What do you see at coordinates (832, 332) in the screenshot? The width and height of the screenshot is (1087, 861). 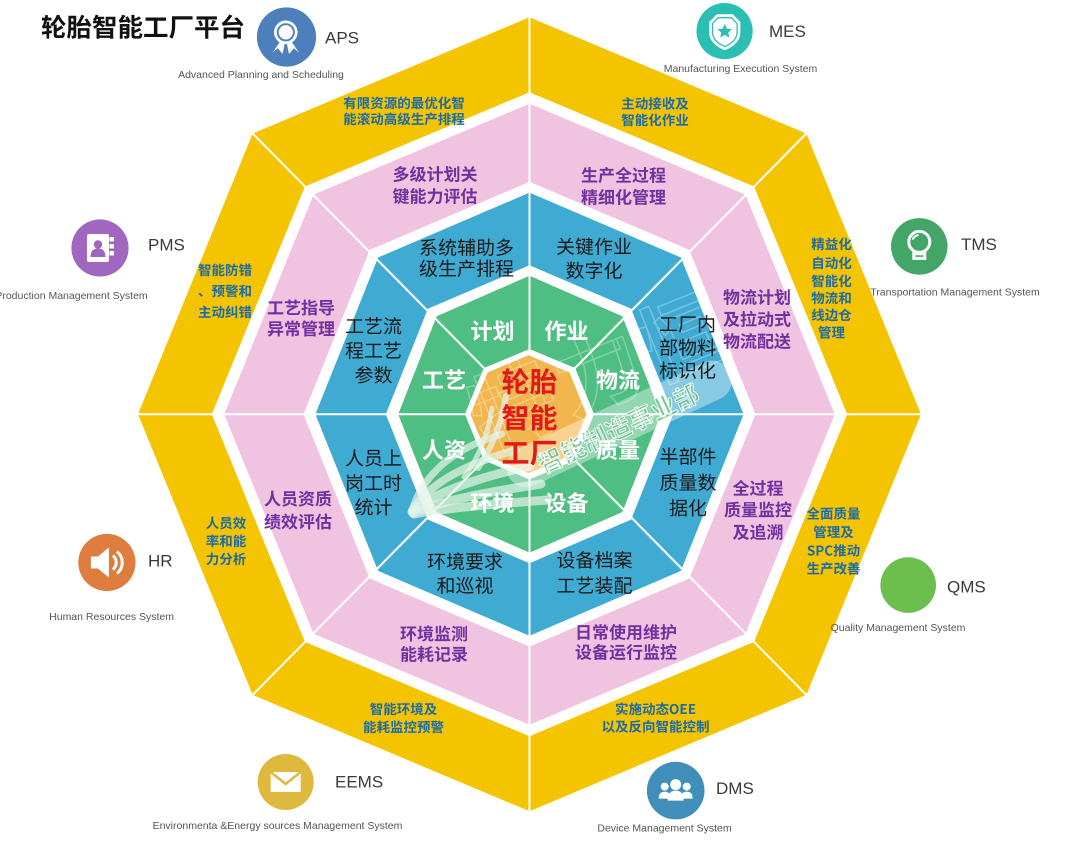 I see `svg-text: 管理` at bounding box center [832, 332].